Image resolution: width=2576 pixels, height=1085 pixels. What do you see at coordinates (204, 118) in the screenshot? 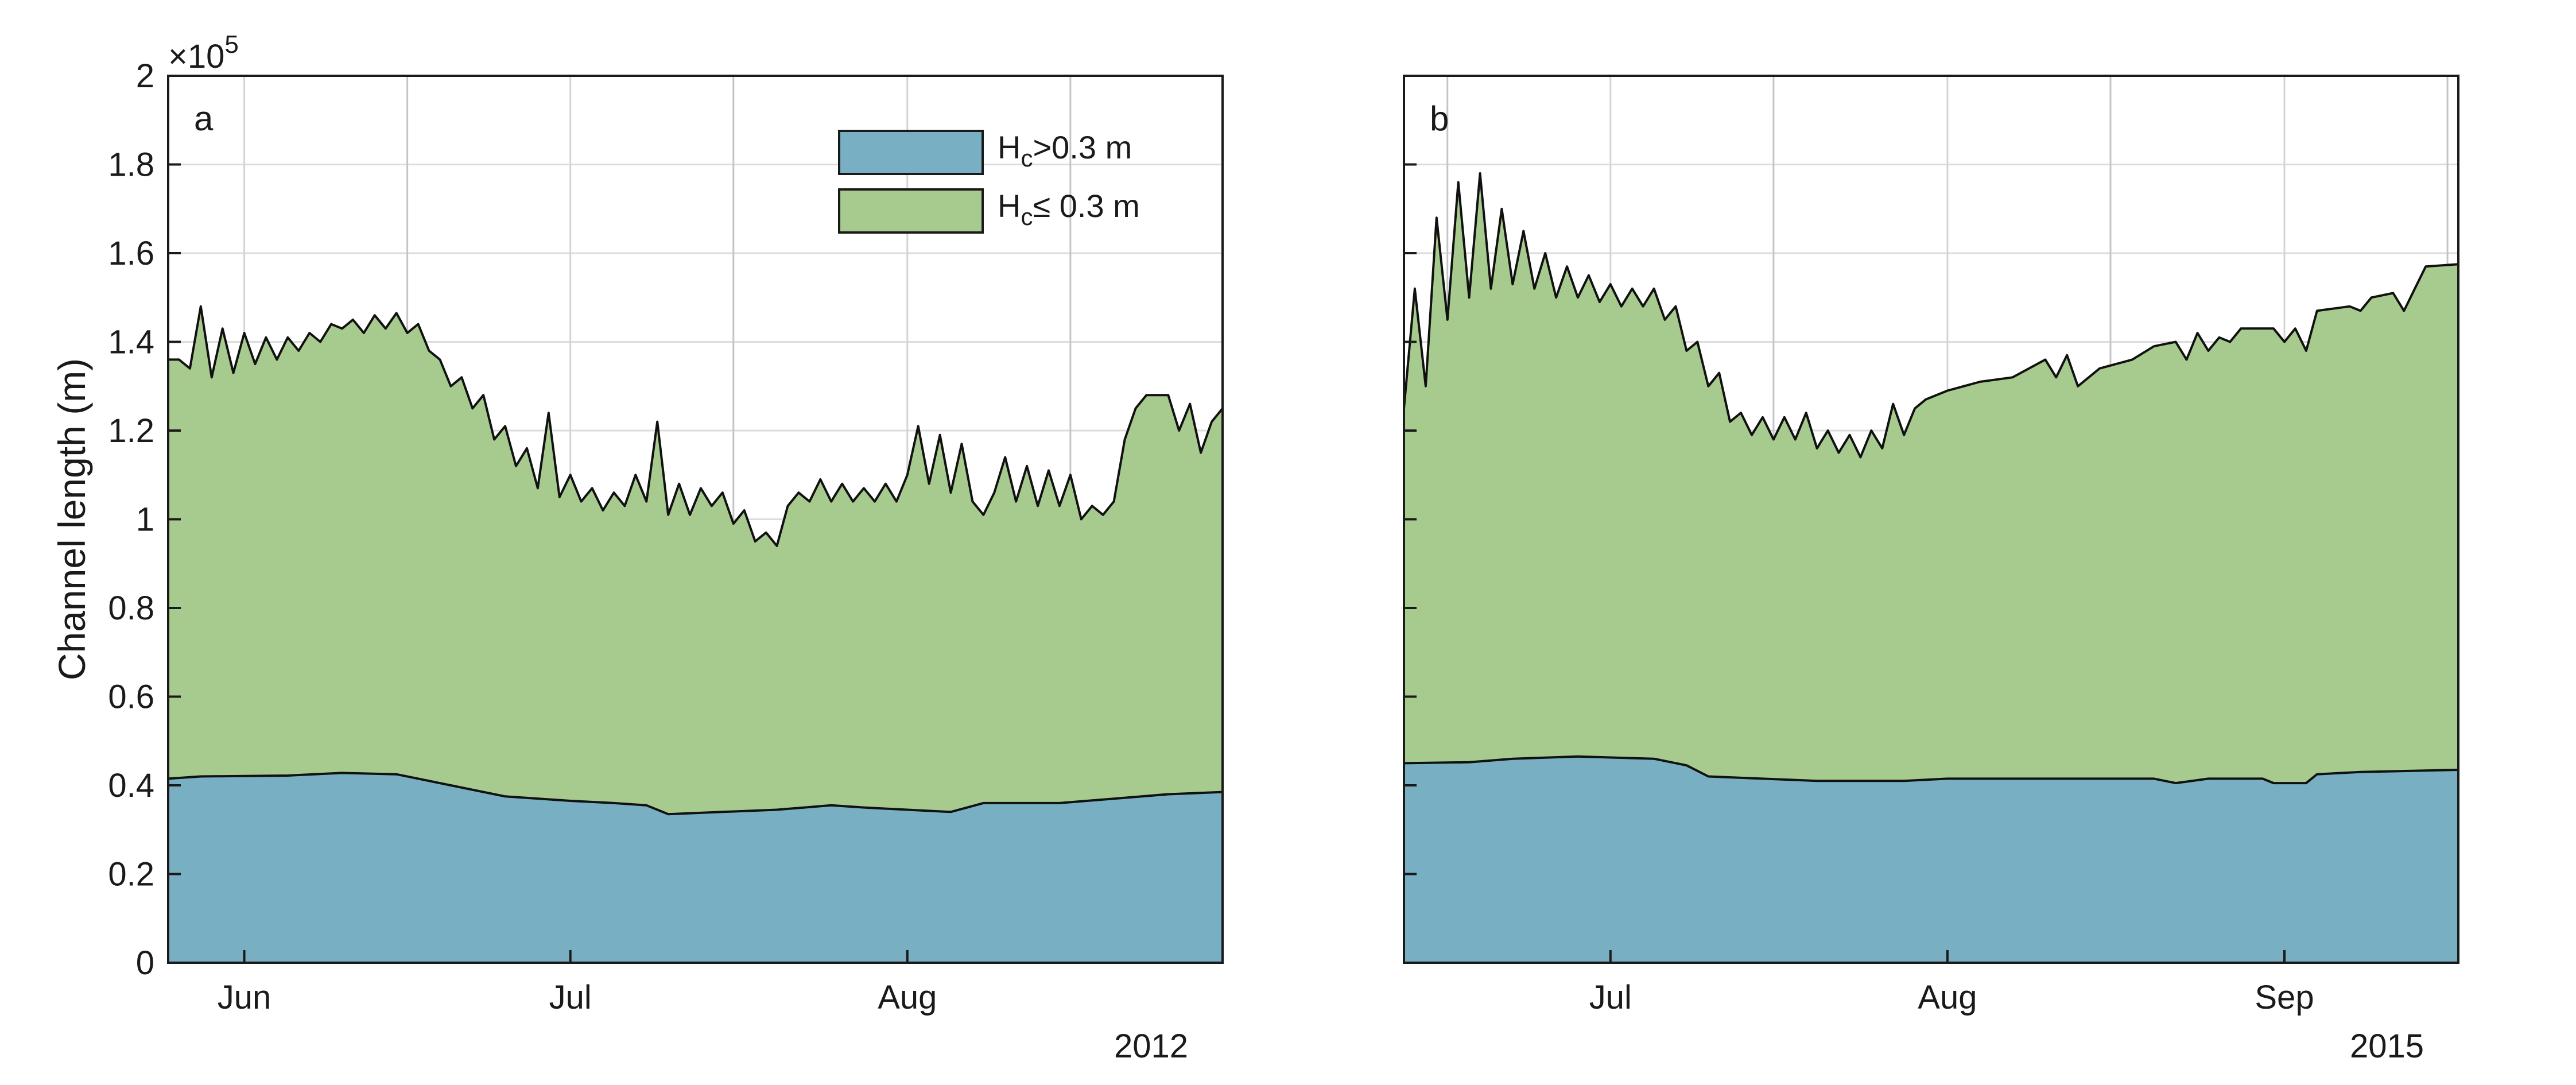
I see `panel-label: a` at bounding box center [204, 118].